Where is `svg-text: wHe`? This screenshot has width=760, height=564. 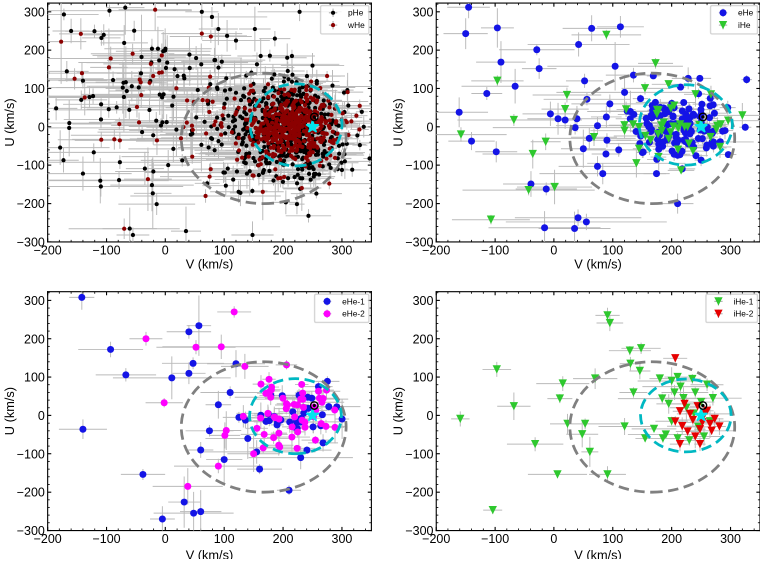 svg-text: wHe is located at coordinates (356, 25).